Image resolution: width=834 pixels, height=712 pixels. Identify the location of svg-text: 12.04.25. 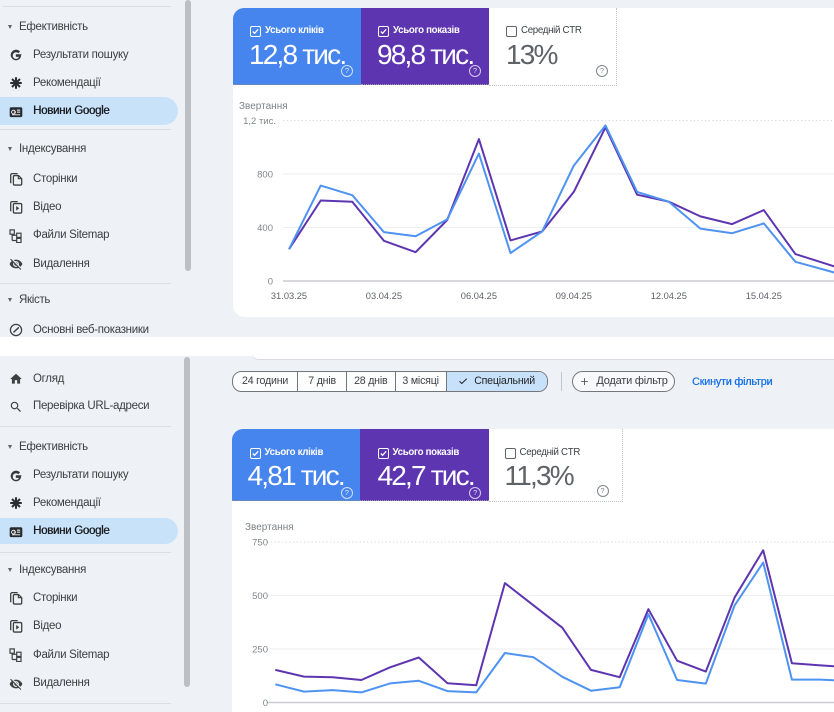
(669, 296).